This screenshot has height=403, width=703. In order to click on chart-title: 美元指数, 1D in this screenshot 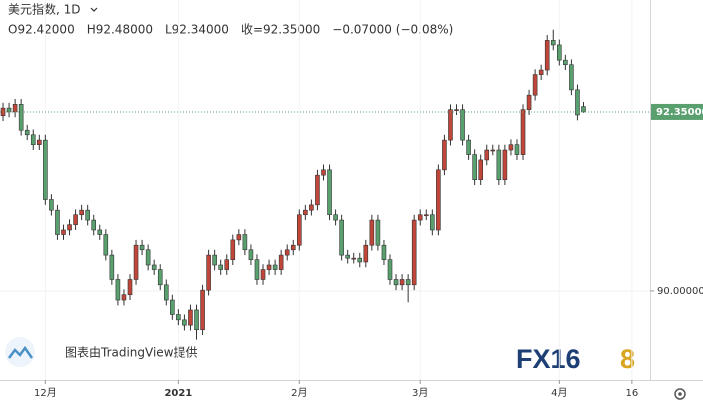, I will do `click(44, 9)`.